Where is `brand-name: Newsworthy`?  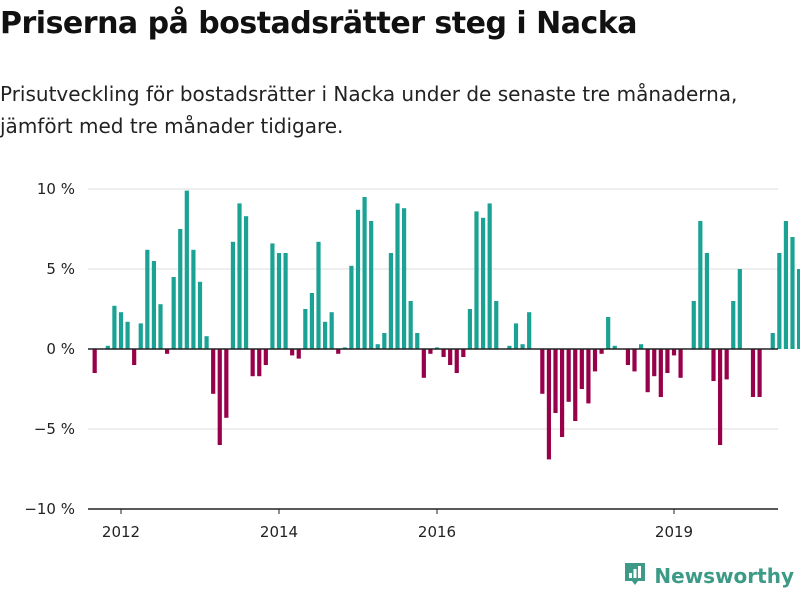 brand-name: Newsworthy is located at coordinates (724, 576).